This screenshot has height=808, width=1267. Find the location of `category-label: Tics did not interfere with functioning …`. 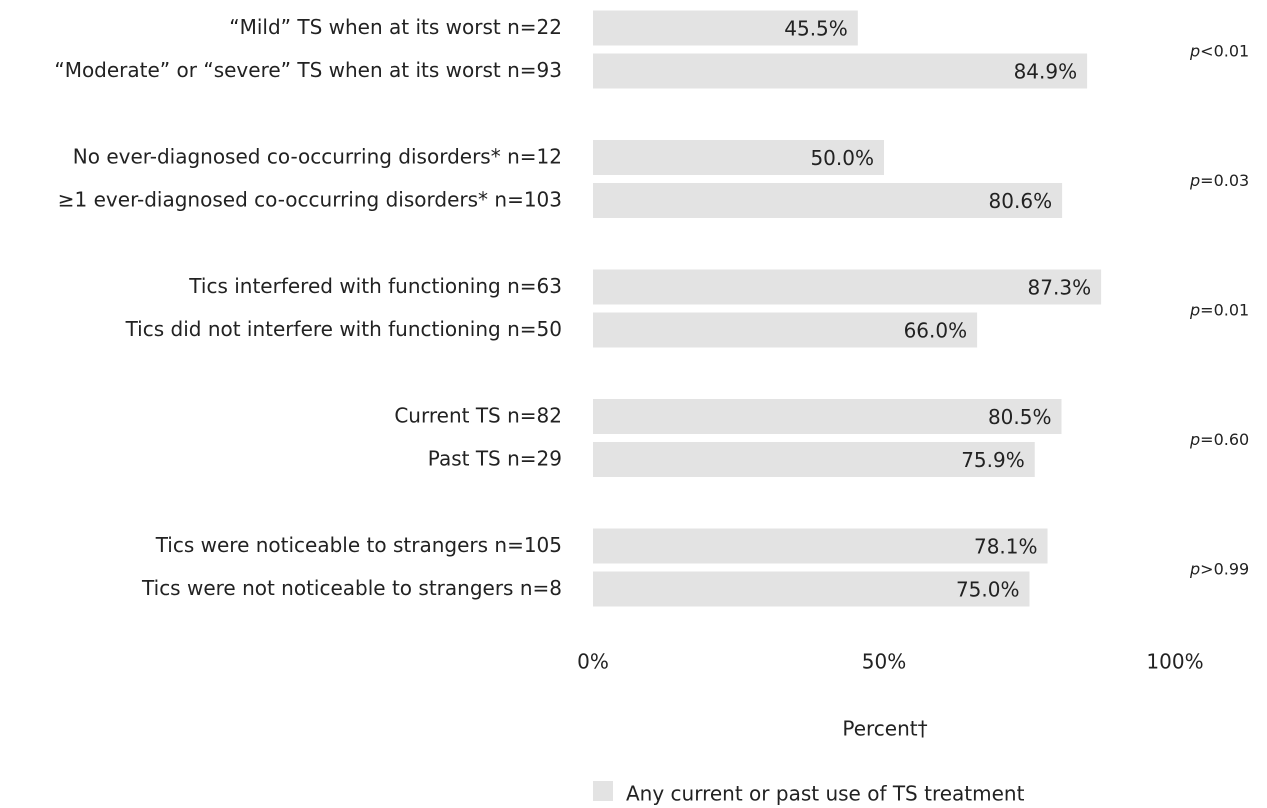

category-label: Tics did not interfere with functioning … is located at coordinates (343, 329).